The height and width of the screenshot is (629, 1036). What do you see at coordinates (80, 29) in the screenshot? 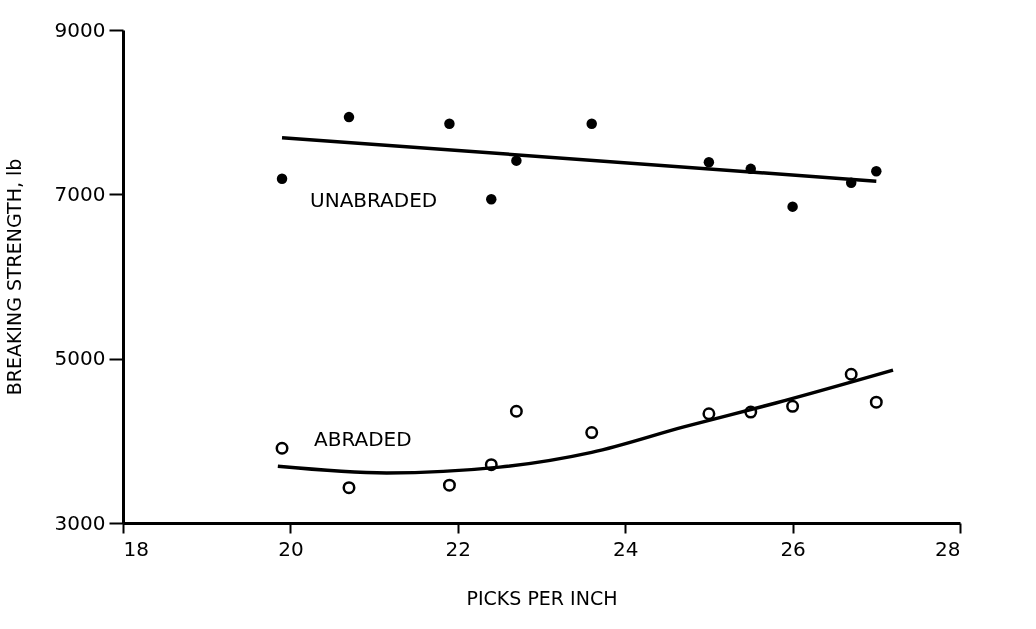
I see `y-tick-label: 9000` at bounding box center [80, 29].